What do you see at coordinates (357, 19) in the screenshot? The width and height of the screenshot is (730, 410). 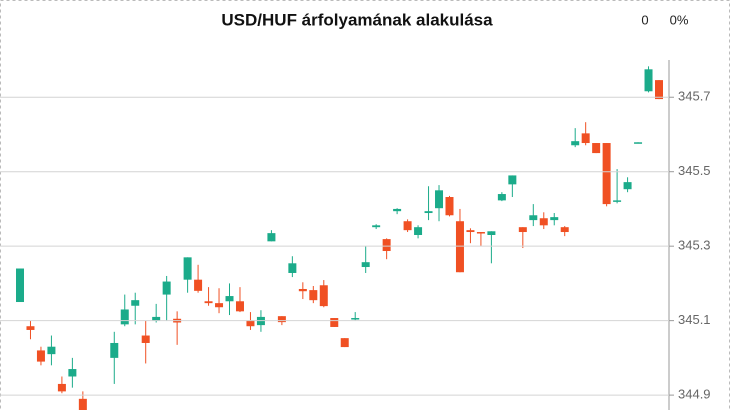 I see `chart-title: USD/HUF árfolyamának alakulása` at bounding box center [357, 19].